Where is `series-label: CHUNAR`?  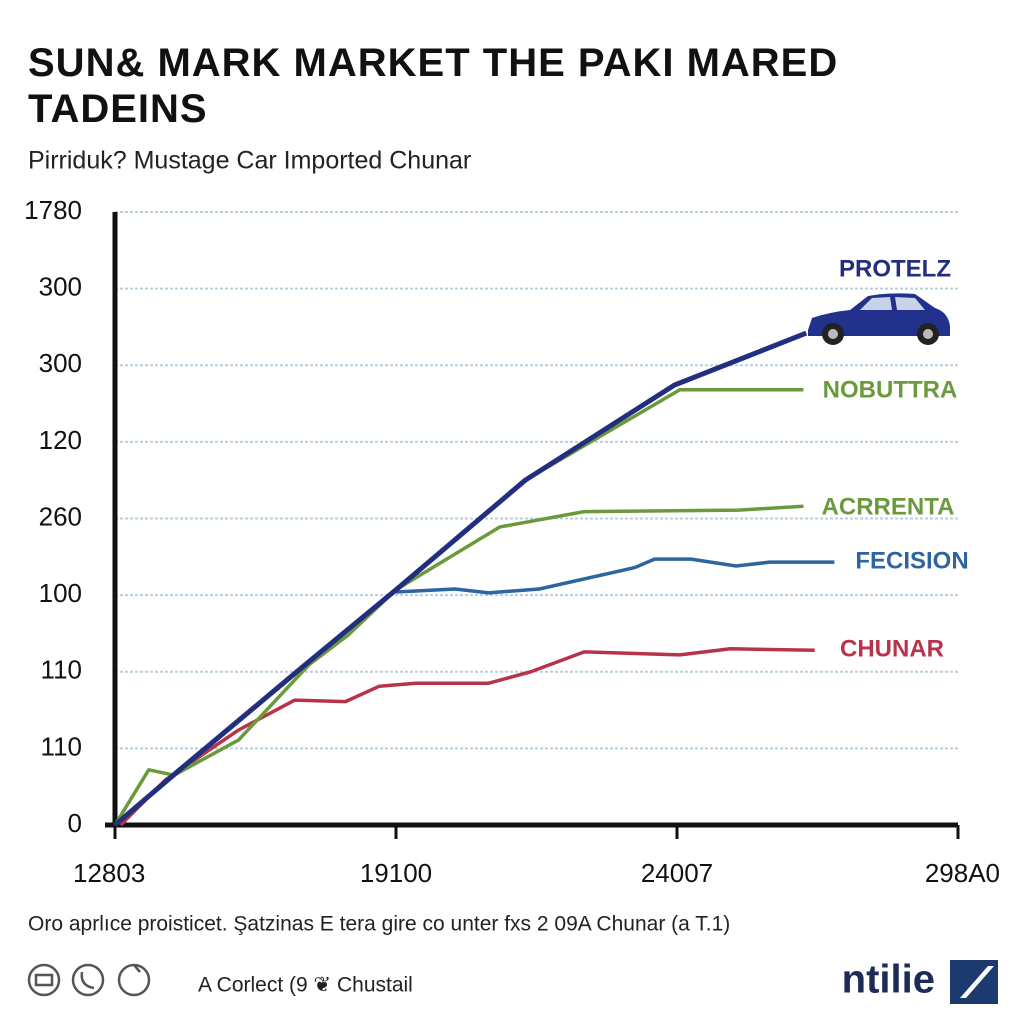
series-label: CHUNAR is located at coordinates (892, 648).